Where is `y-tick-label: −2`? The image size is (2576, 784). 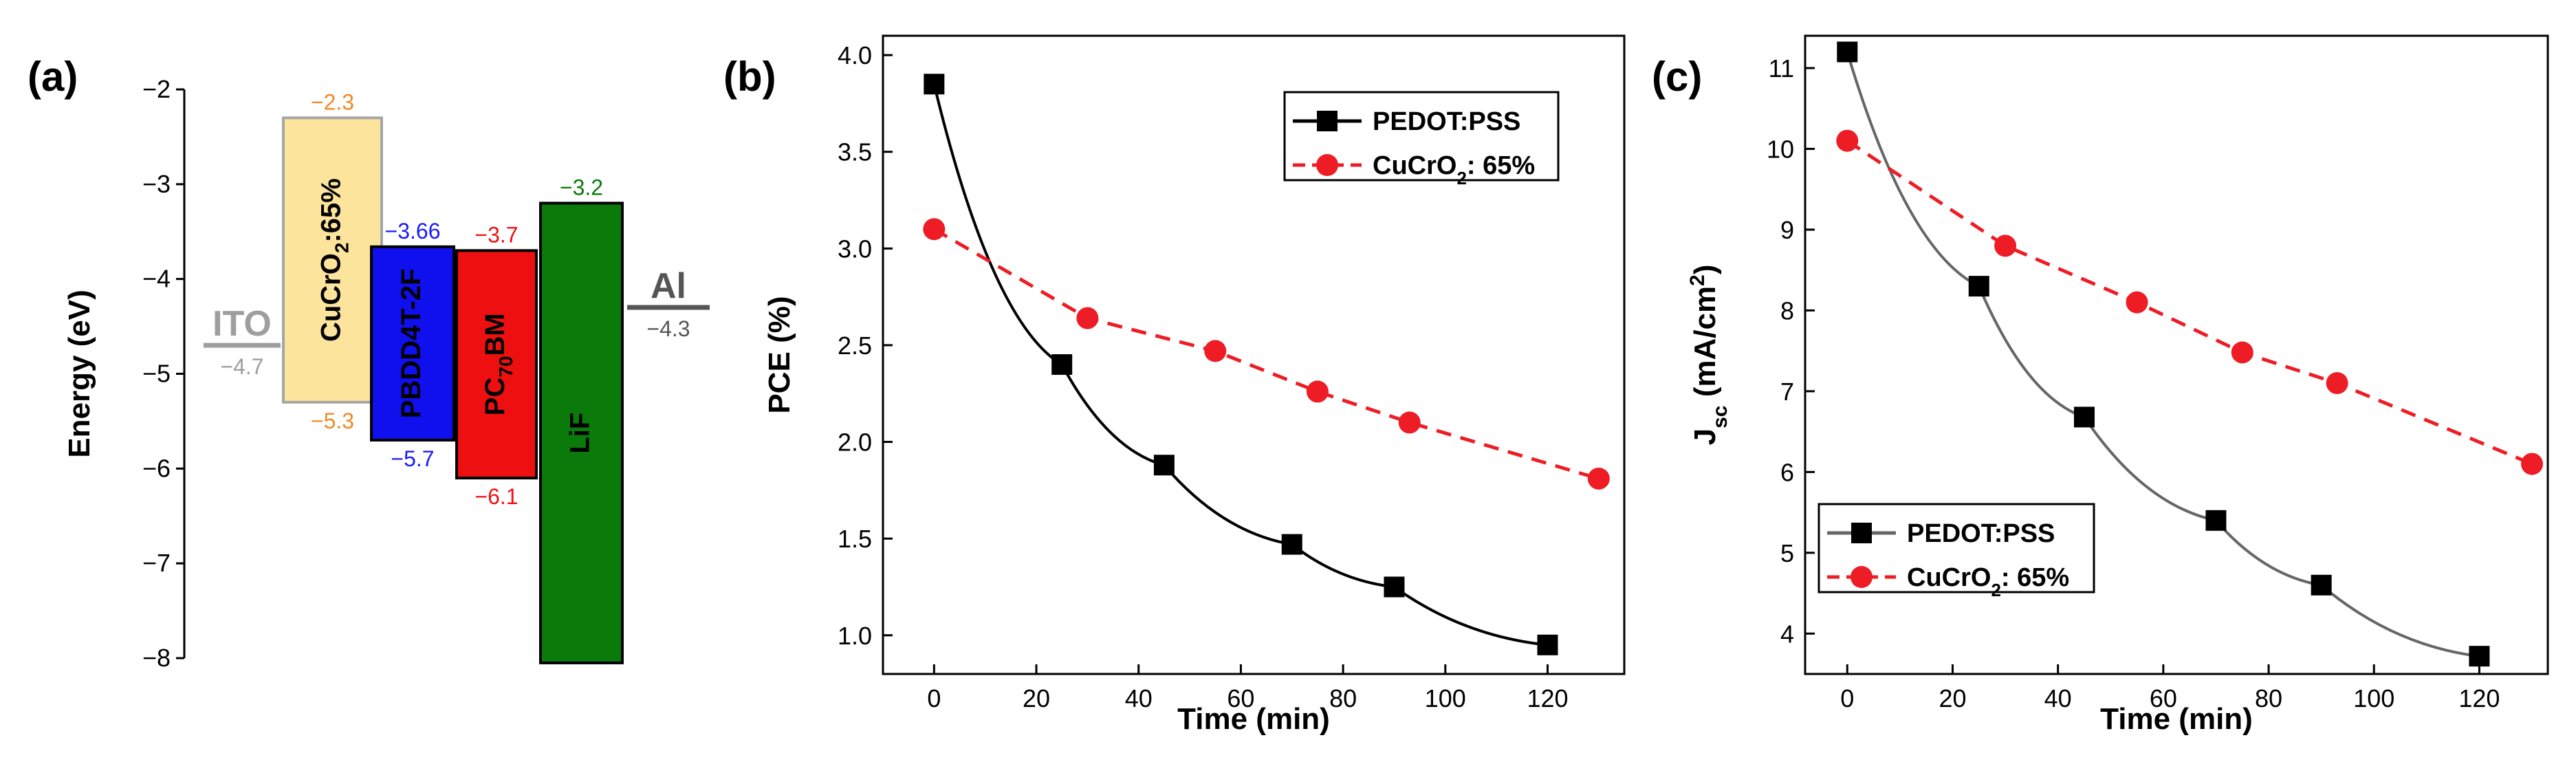
y-tick-label: −2 is located at coordinates (156, 89).